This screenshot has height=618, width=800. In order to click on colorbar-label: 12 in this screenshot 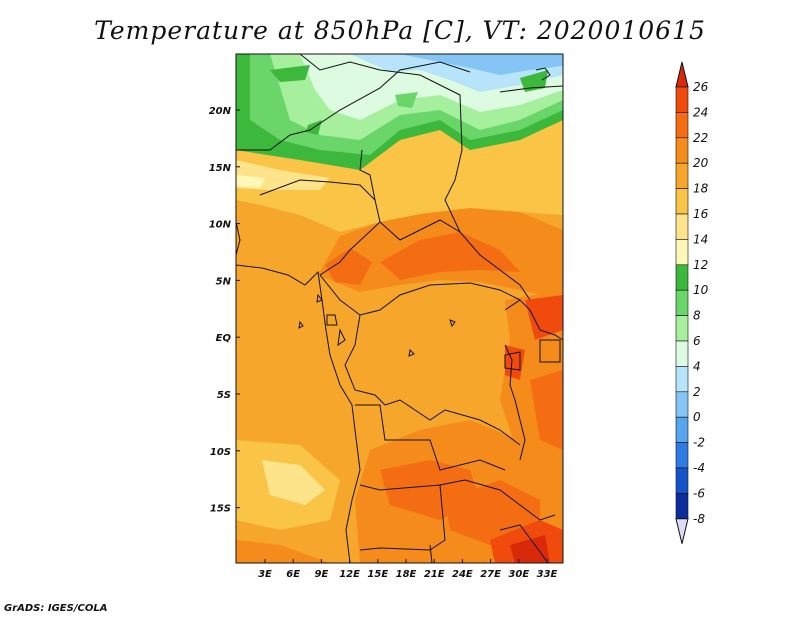, I will do `click(700, 265)`.